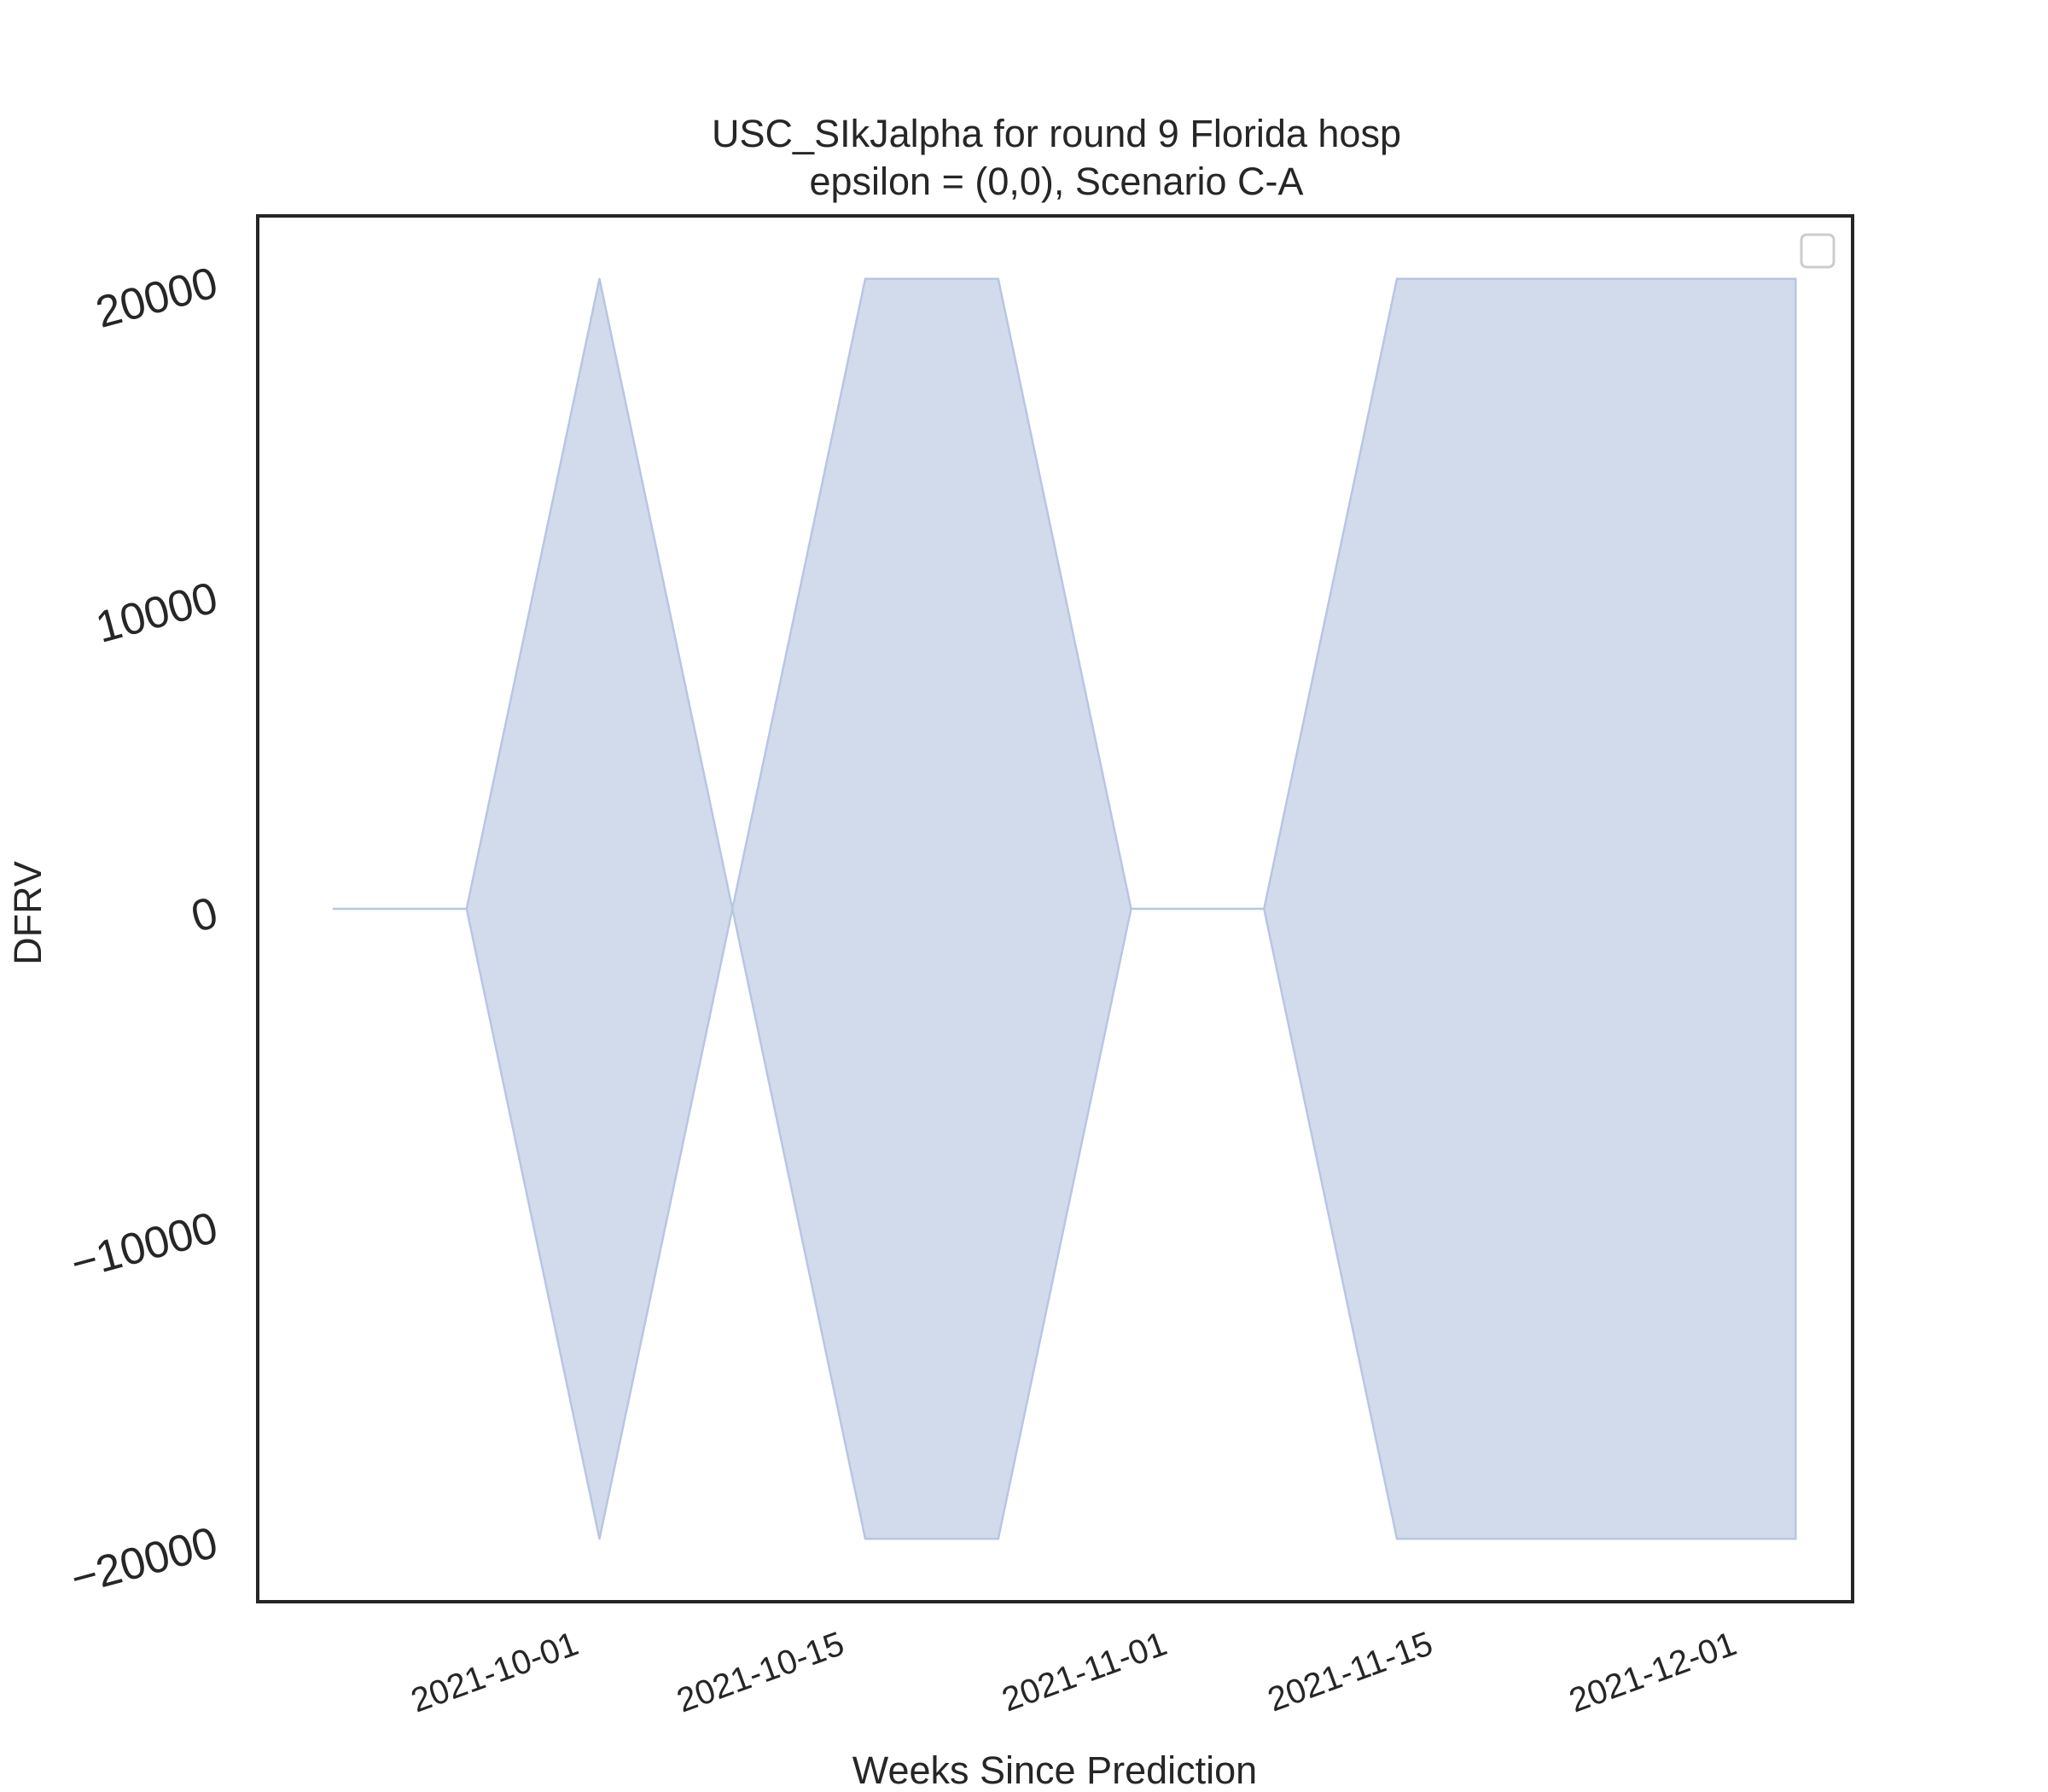 Image resolution: width=2048 pixels, height=1792 pixels. What do you see at coordinates (1818, 251) in the screenshot?
I see `legend-box` at bounding box center [1818, 251].